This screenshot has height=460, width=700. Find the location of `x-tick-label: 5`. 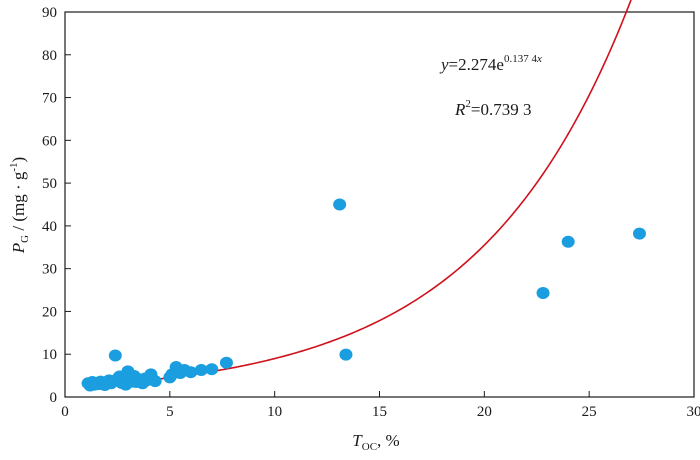

x-tick-label: 5 is located at coordinates (170, 412).